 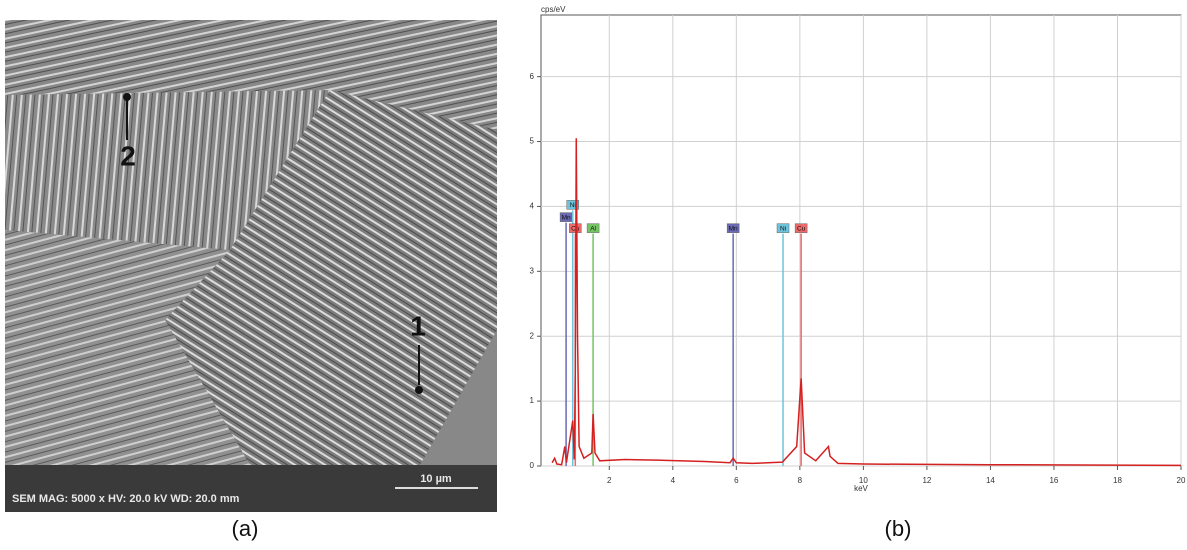 What do you see at coordinates (1181, 480) in the screenshot?
I see `x-tick-label: 20` at bounding box center [1181, 480].